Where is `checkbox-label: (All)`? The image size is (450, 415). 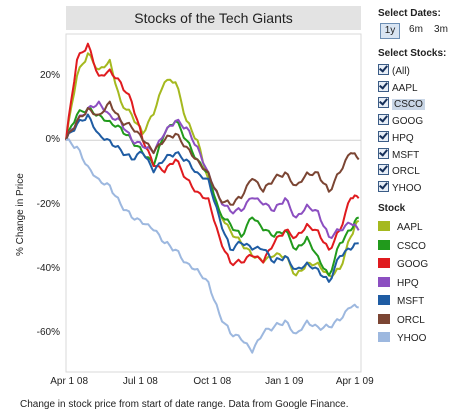 checkbox-label: (All) is located at coordinates (401, 71).